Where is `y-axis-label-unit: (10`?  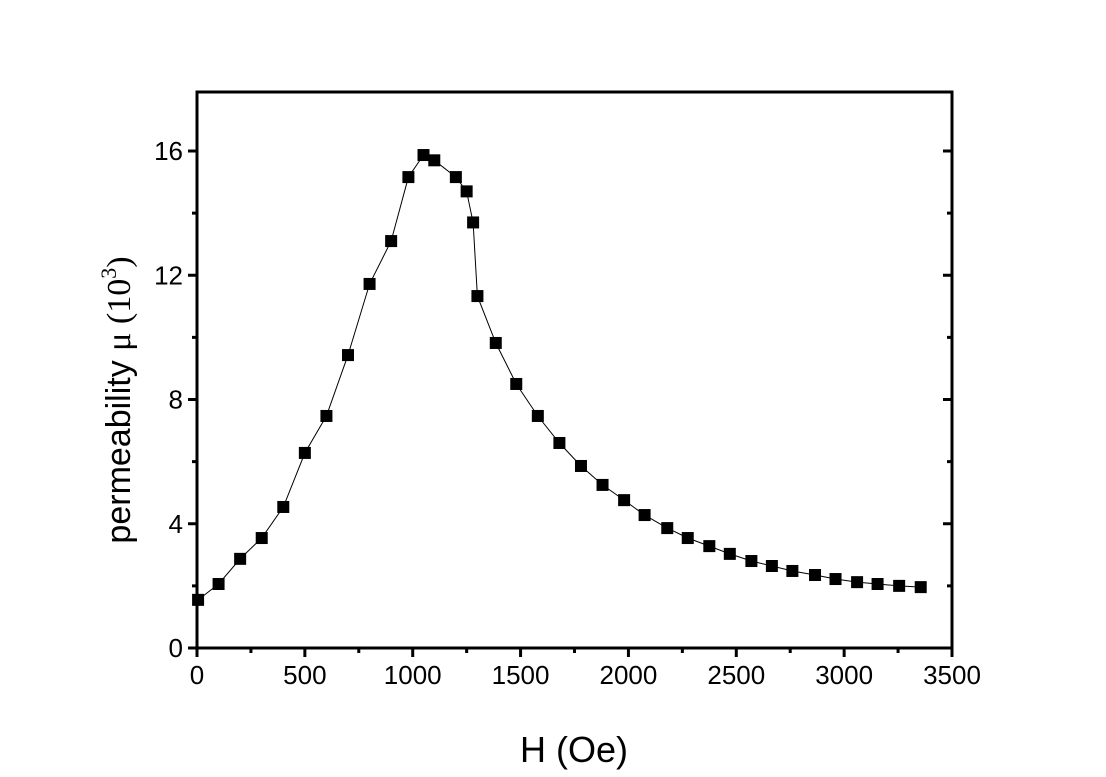
y-axis-label-unit: (10 is located at coordinates (119, 306).